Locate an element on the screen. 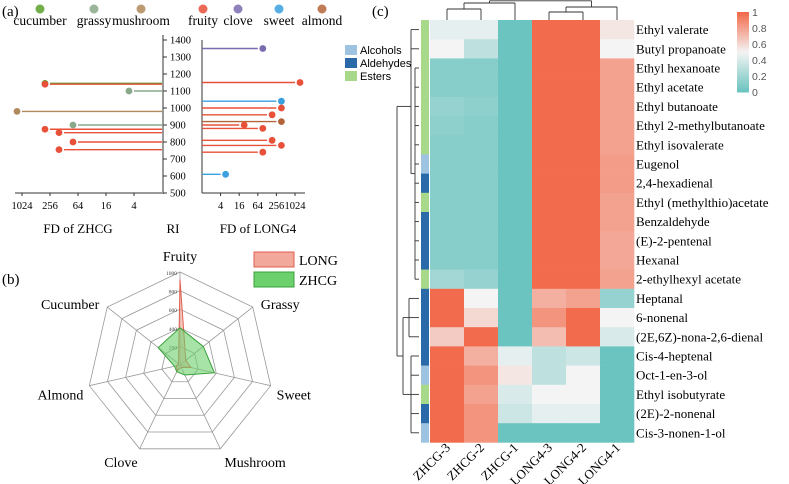 The height and width of the screenshot is (484, 789). zhcg-fd-axis-title: FD of ZHCG is located at coordinates (77, 228).